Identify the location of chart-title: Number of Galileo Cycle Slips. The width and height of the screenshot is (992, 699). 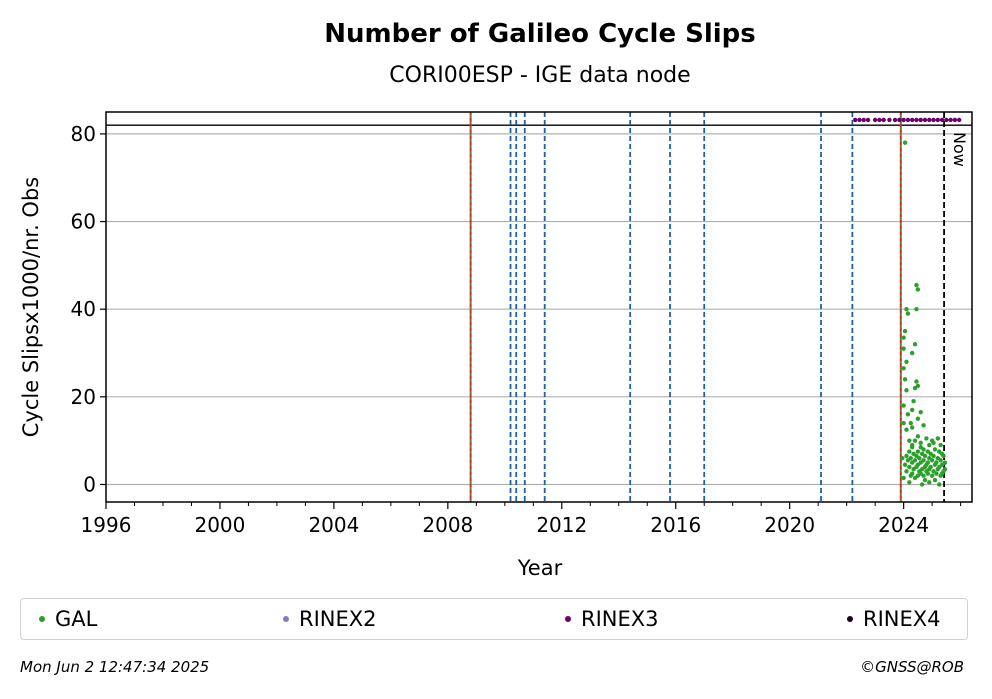
(540, 34).